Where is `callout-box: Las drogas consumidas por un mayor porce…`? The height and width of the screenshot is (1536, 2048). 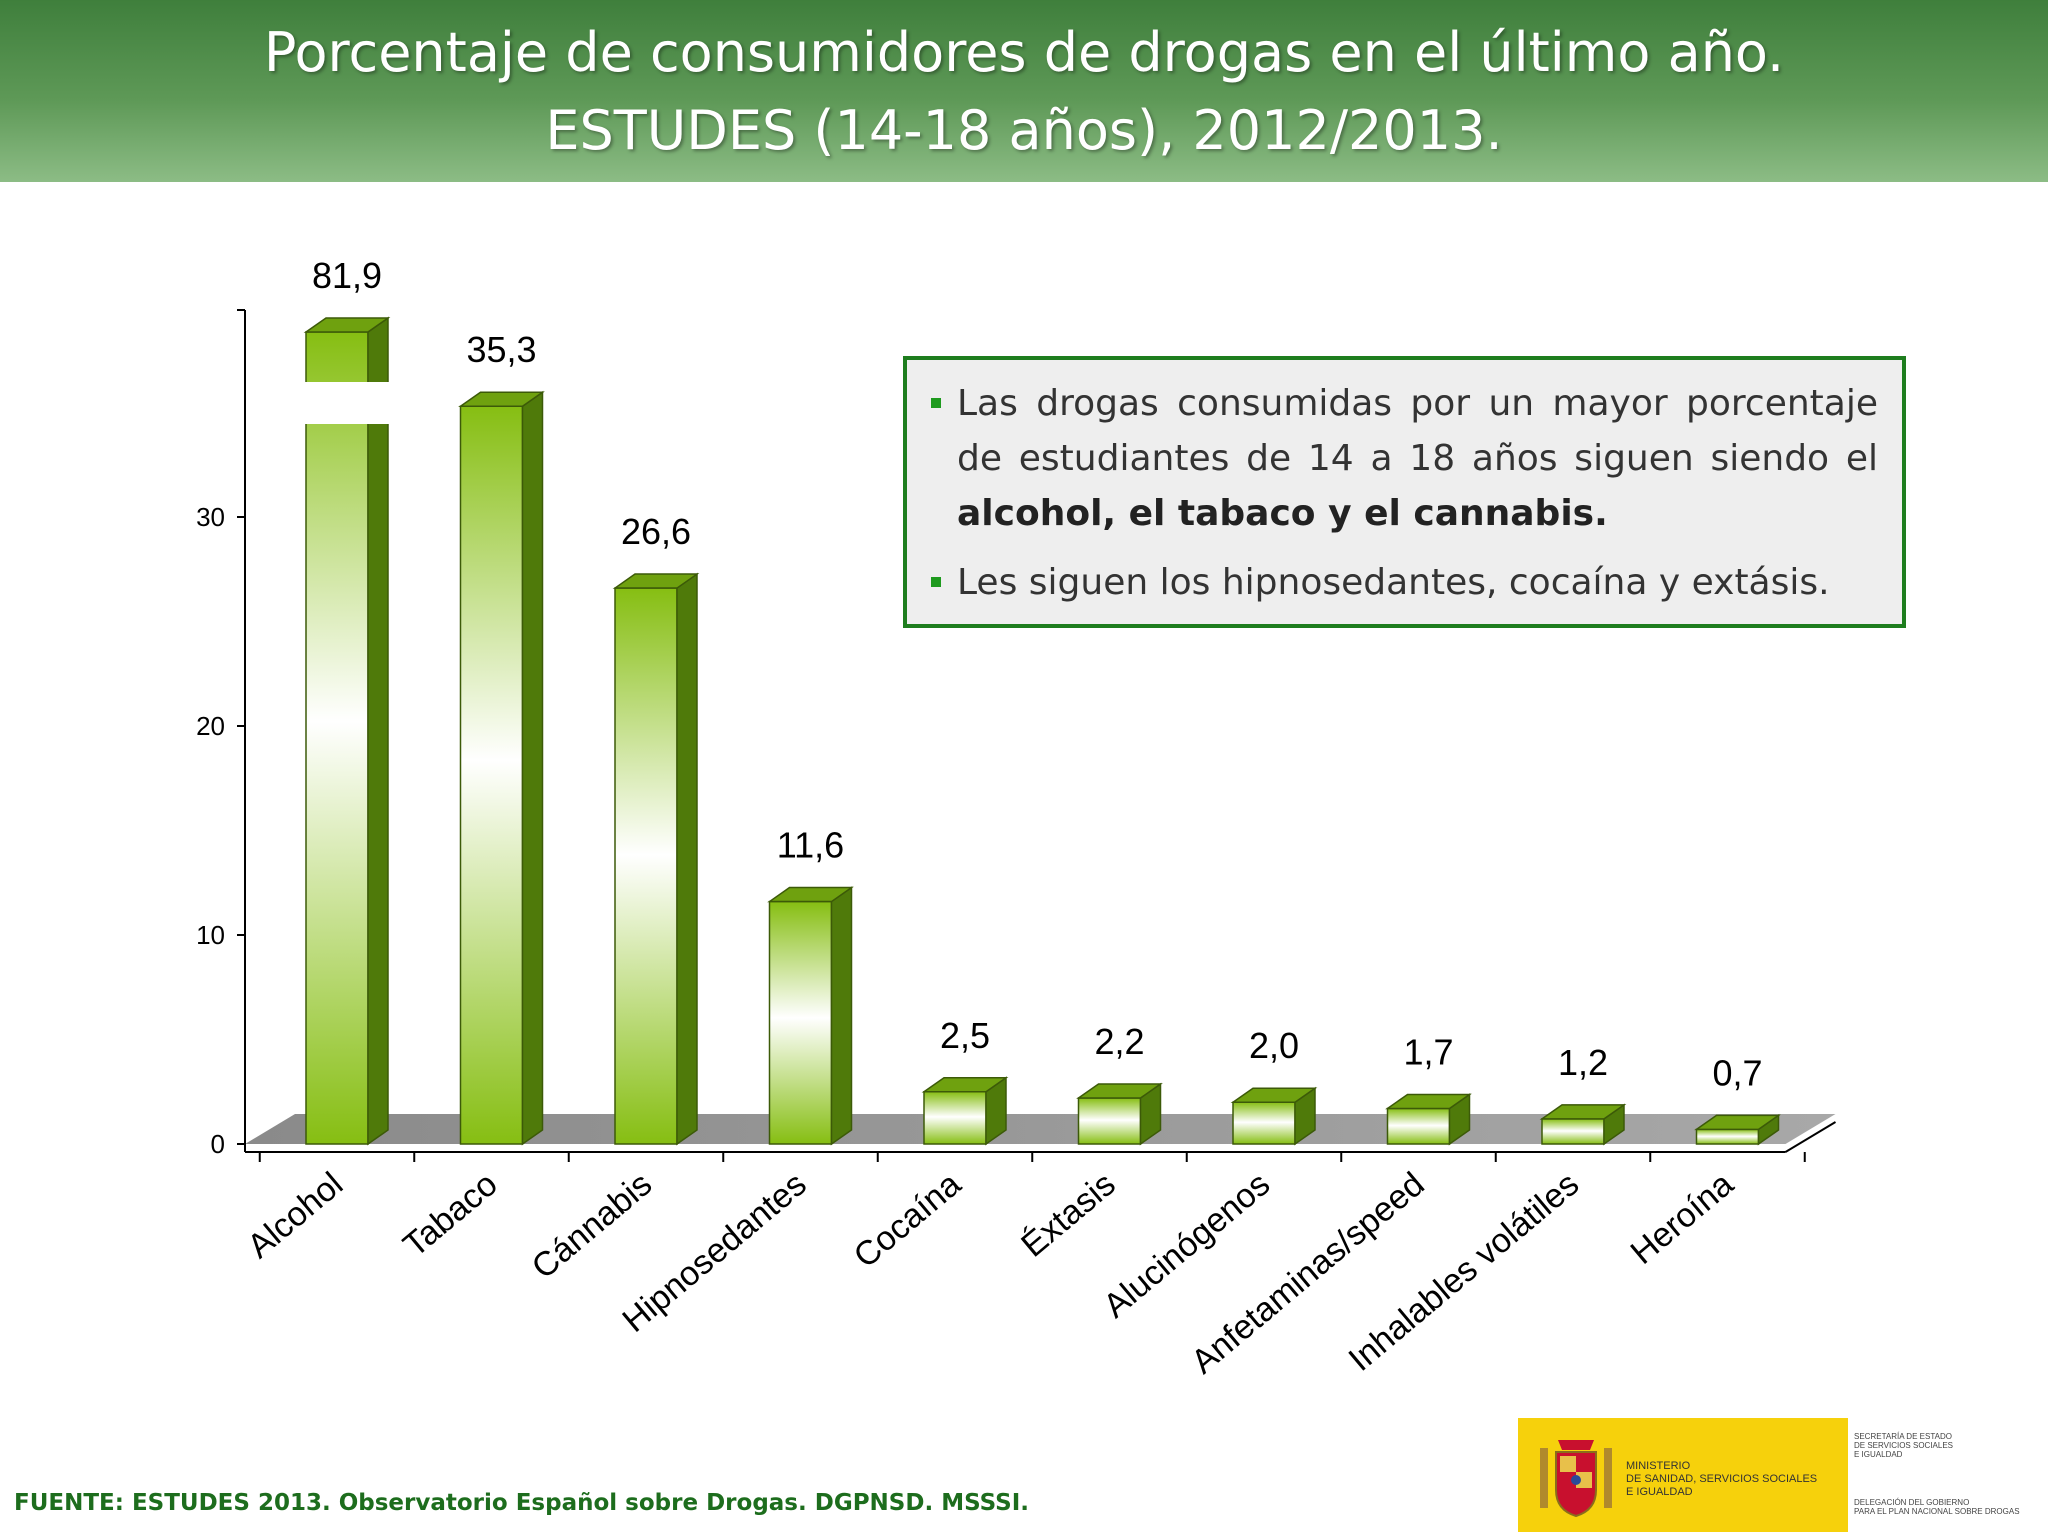 callout-box: Las drogas consumidas por un mayor porce… is located at coordinates (1404, 492).